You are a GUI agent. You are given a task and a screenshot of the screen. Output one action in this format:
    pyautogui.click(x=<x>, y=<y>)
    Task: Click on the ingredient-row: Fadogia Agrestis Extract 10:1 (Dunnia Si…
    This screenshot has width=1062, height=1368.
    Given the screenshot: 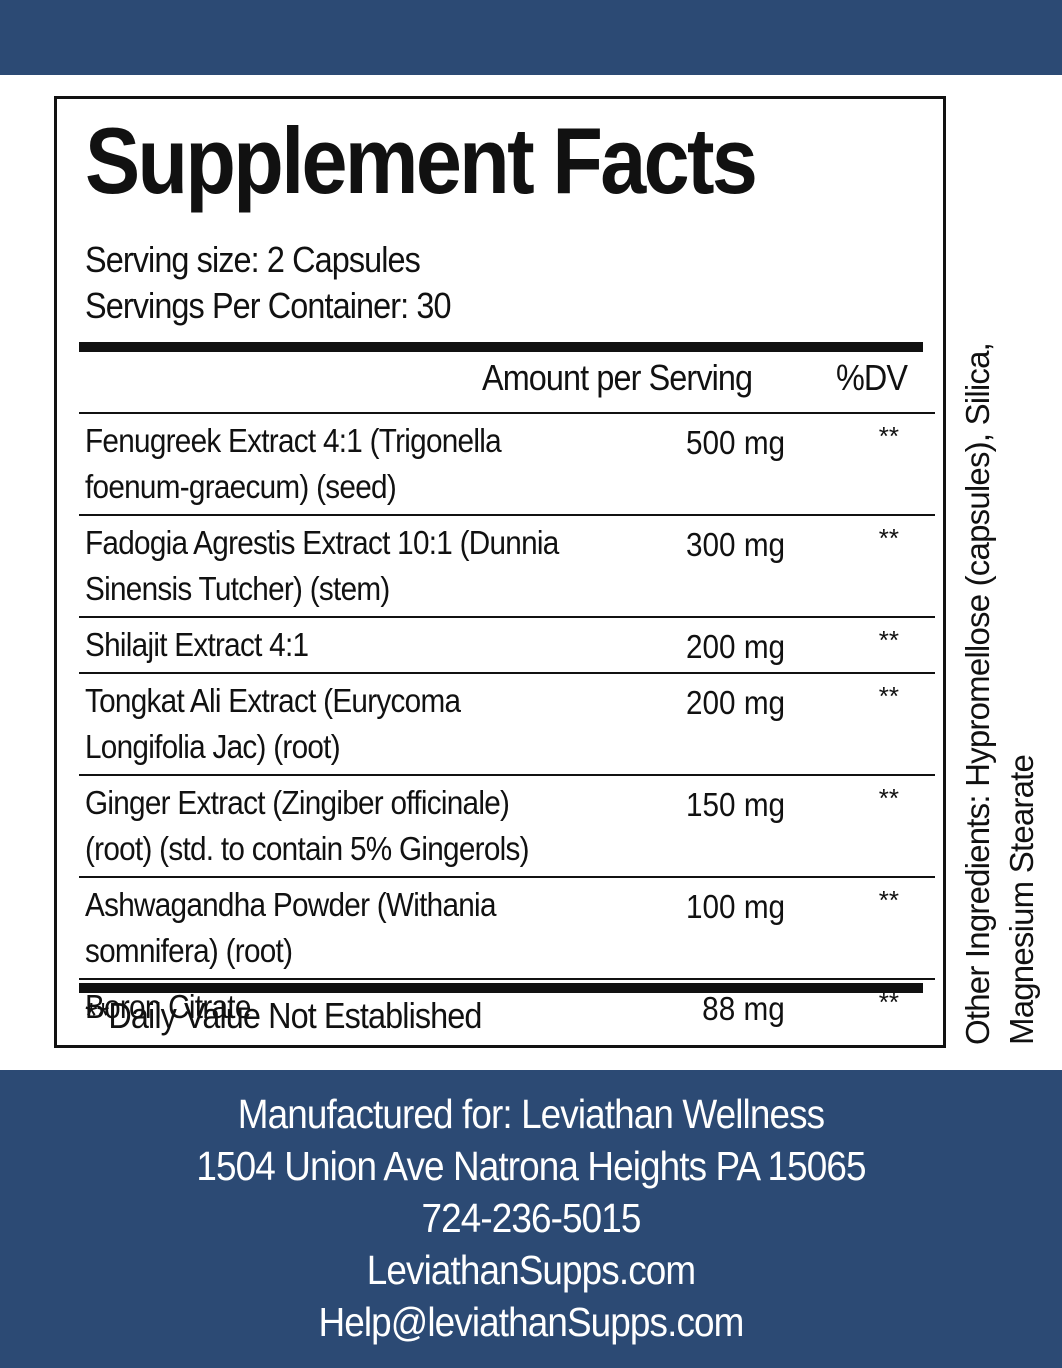 What is the action you would take?
    pyautogui.click(x=507, y=565)
    